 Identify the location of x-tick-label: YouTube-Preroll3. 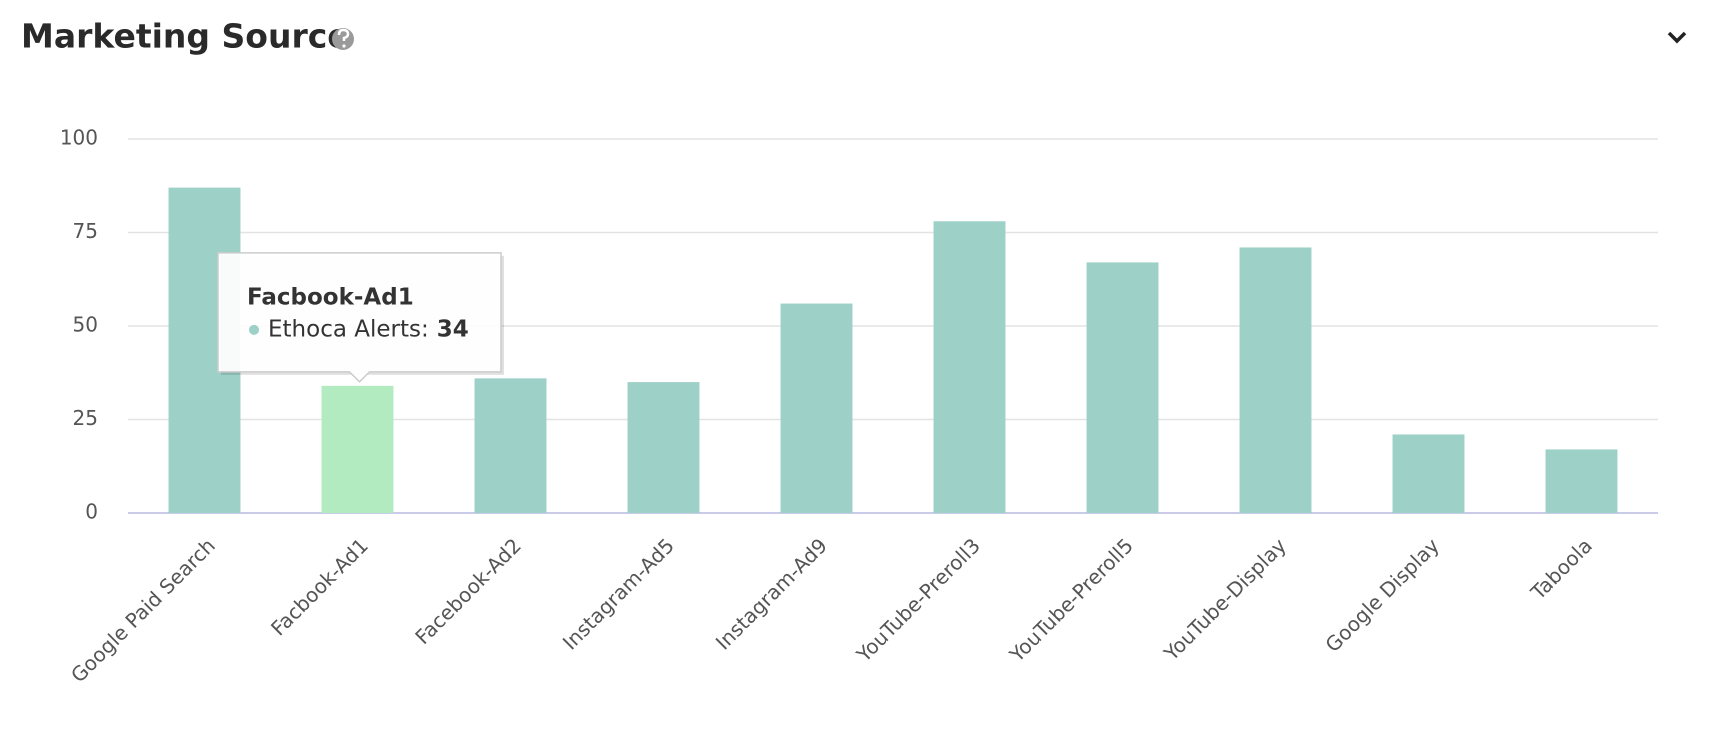
(918, 600).